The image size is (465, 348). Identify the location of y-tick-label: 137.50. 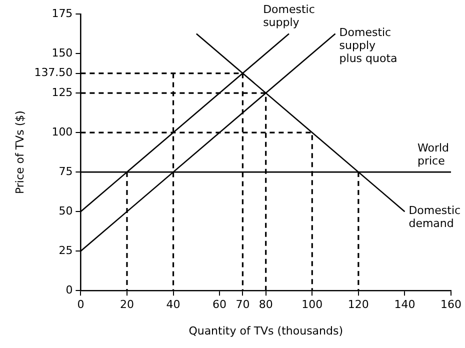
(53, 73).